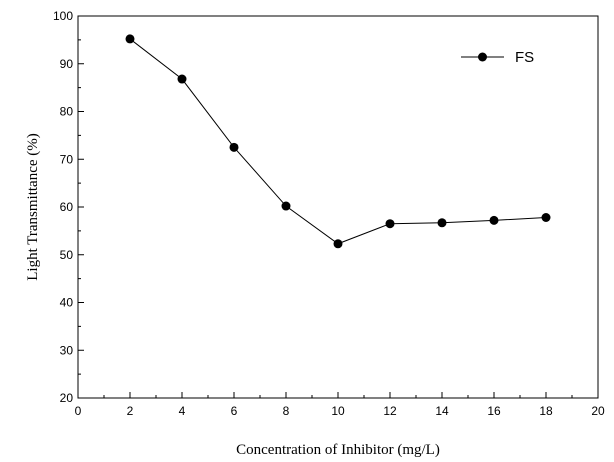 This screenshot has width=614, height=462. What do you see at coordinates (442, 411) in the screenshot?
I see `x-tick-label: 14` at bounding box center [442, 411].